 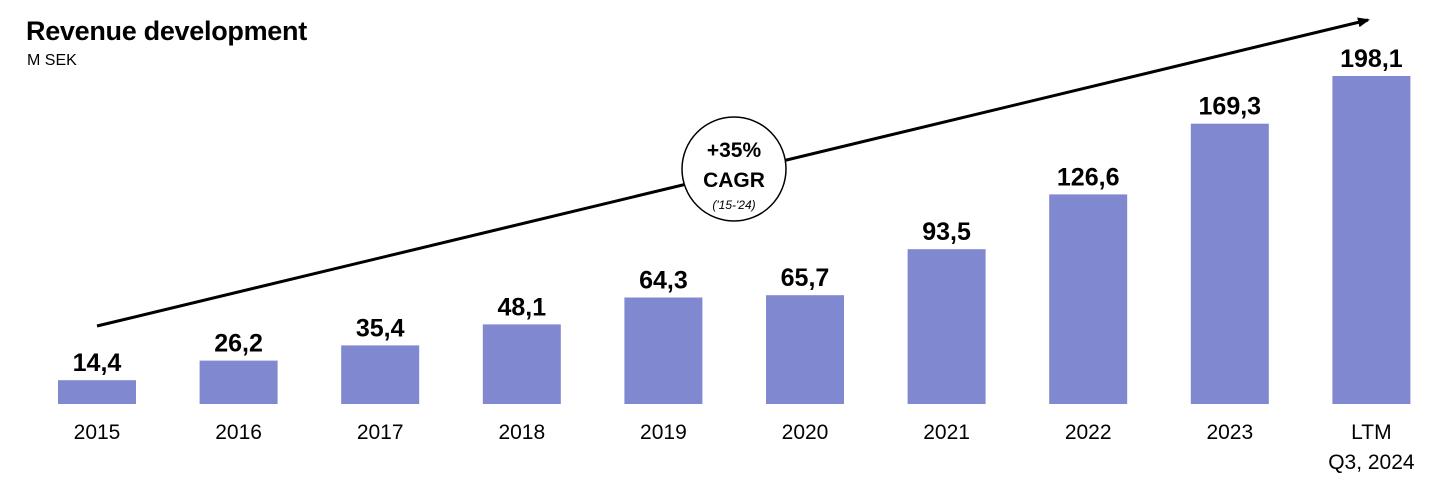 What do you see at coordinates (97, 432) in the screenshot?
I see `category-label: 2015` at bounding box center [97, 432].